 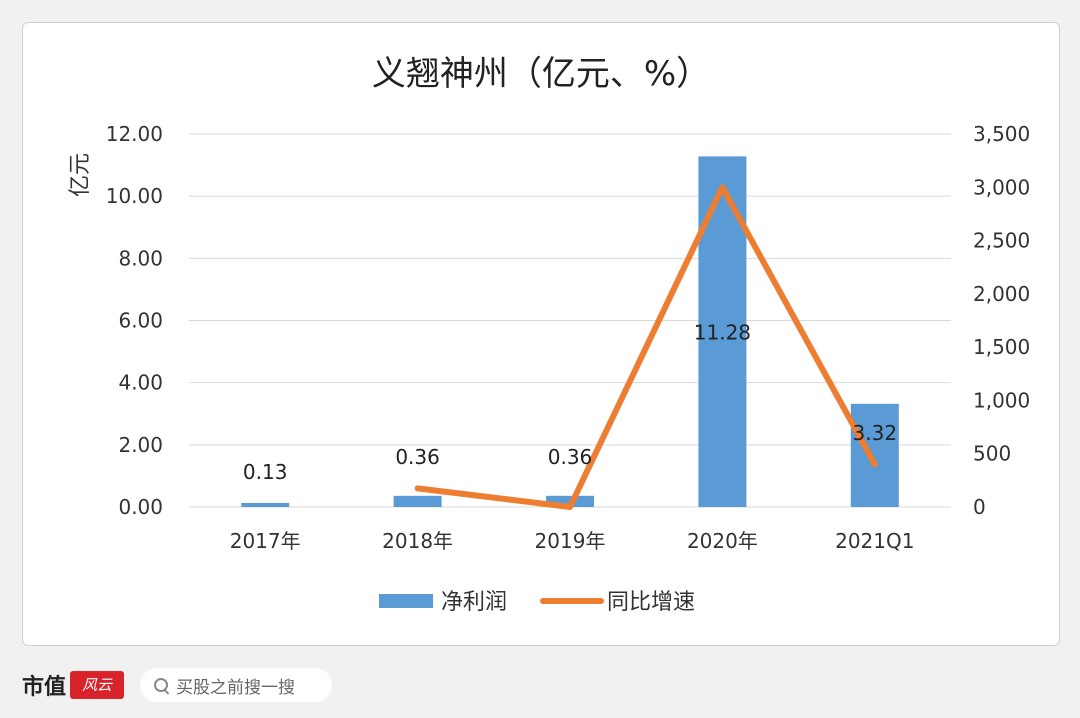 What do you see at coordinates (1001, 187) in the screenshot?
I see `y-right-tick-label: 3,000` at bounding box center [1001, 187].